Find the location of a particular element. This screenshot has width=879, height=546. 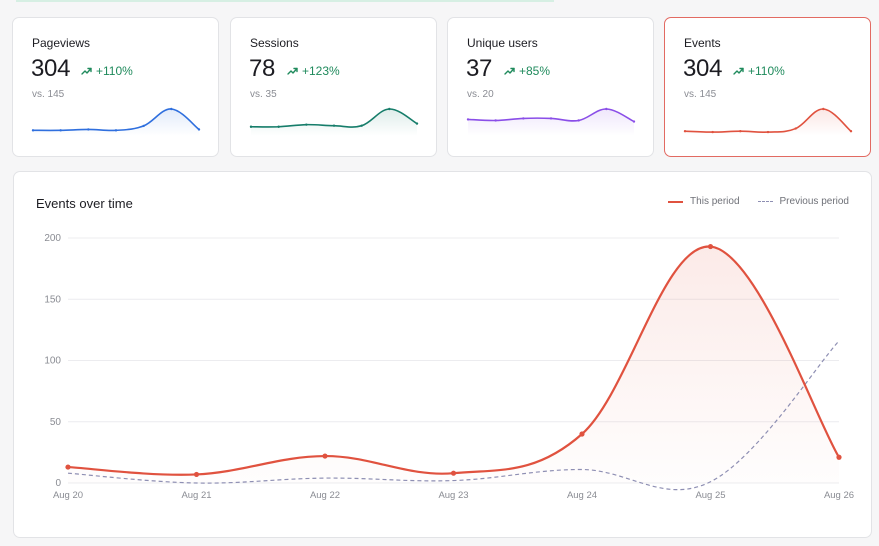

legend-item-this-period: This period is located at coordinates (704, 201).